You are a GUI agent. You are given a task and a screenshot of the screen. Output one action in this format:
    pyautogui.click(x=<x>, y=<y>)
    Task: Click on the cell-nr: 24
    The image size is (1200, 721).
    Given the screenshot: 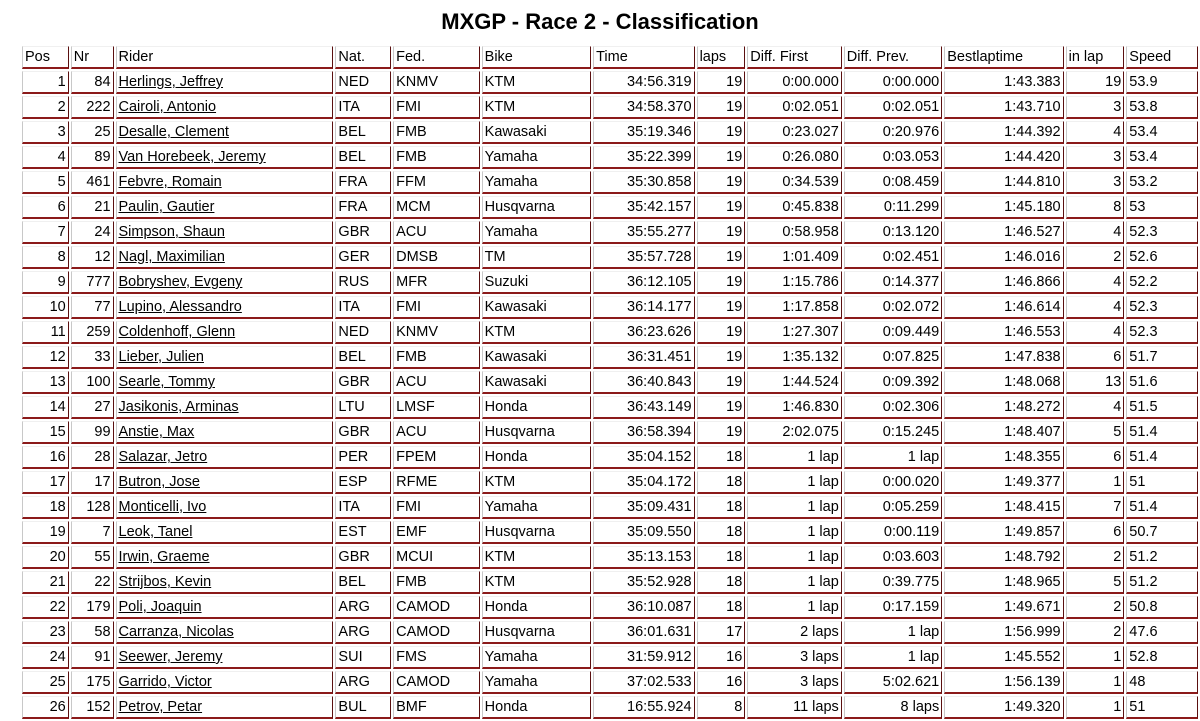 What is the action you would take?
    pyautogui.click(x=92, y=232)
    